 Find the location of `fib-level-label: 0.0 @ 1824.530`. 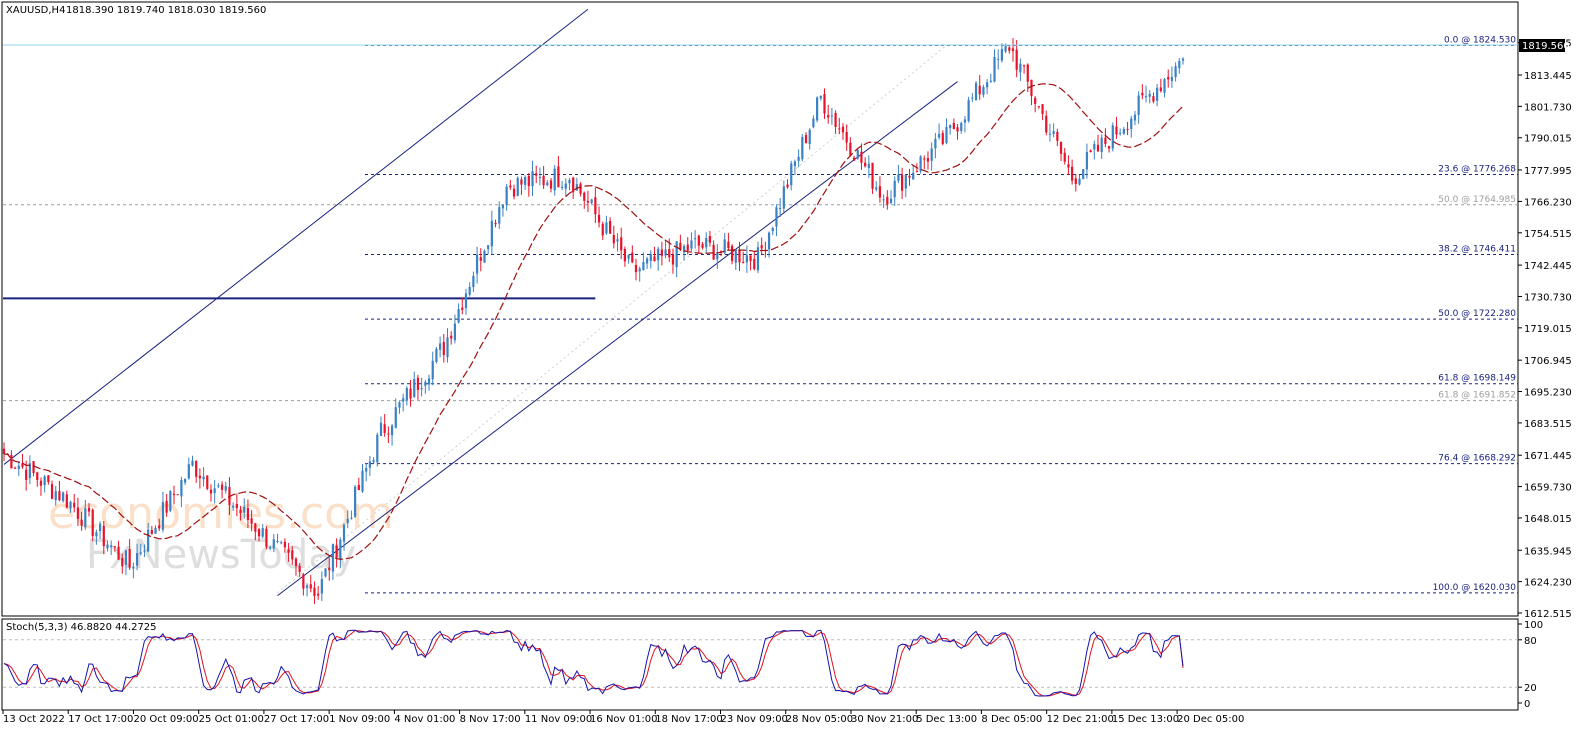

fib-level-label: 0.0 @ 1824.530 is located at coordinates (1480, 40).